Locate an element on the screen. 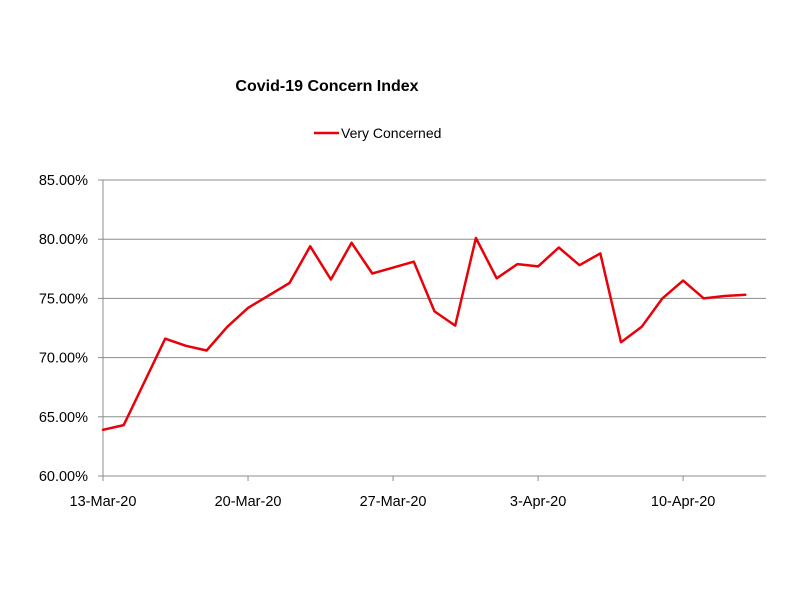  legend-label-very-concerned: Very Concerned is located at coordinates (391, 133).